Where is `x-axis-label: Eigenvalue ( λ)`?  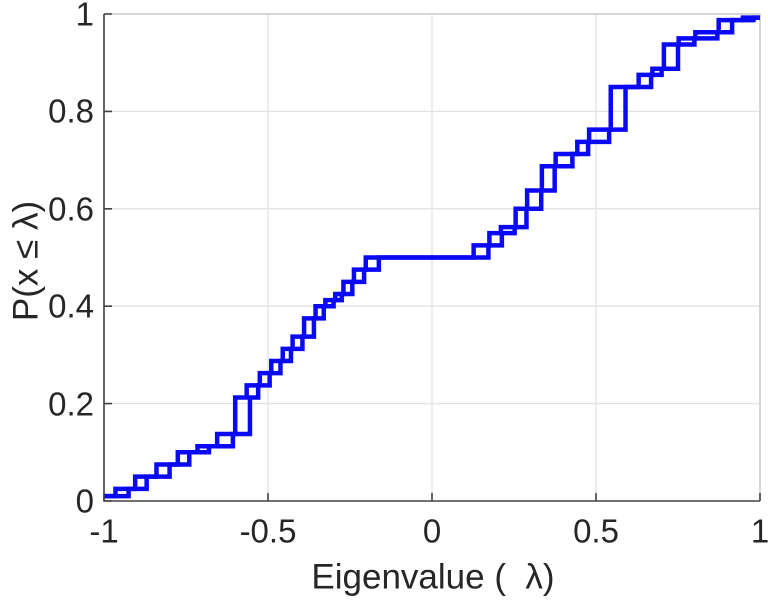
x-axis-label: Eigenvalue ( λ) is located at coordinates (433, 577).